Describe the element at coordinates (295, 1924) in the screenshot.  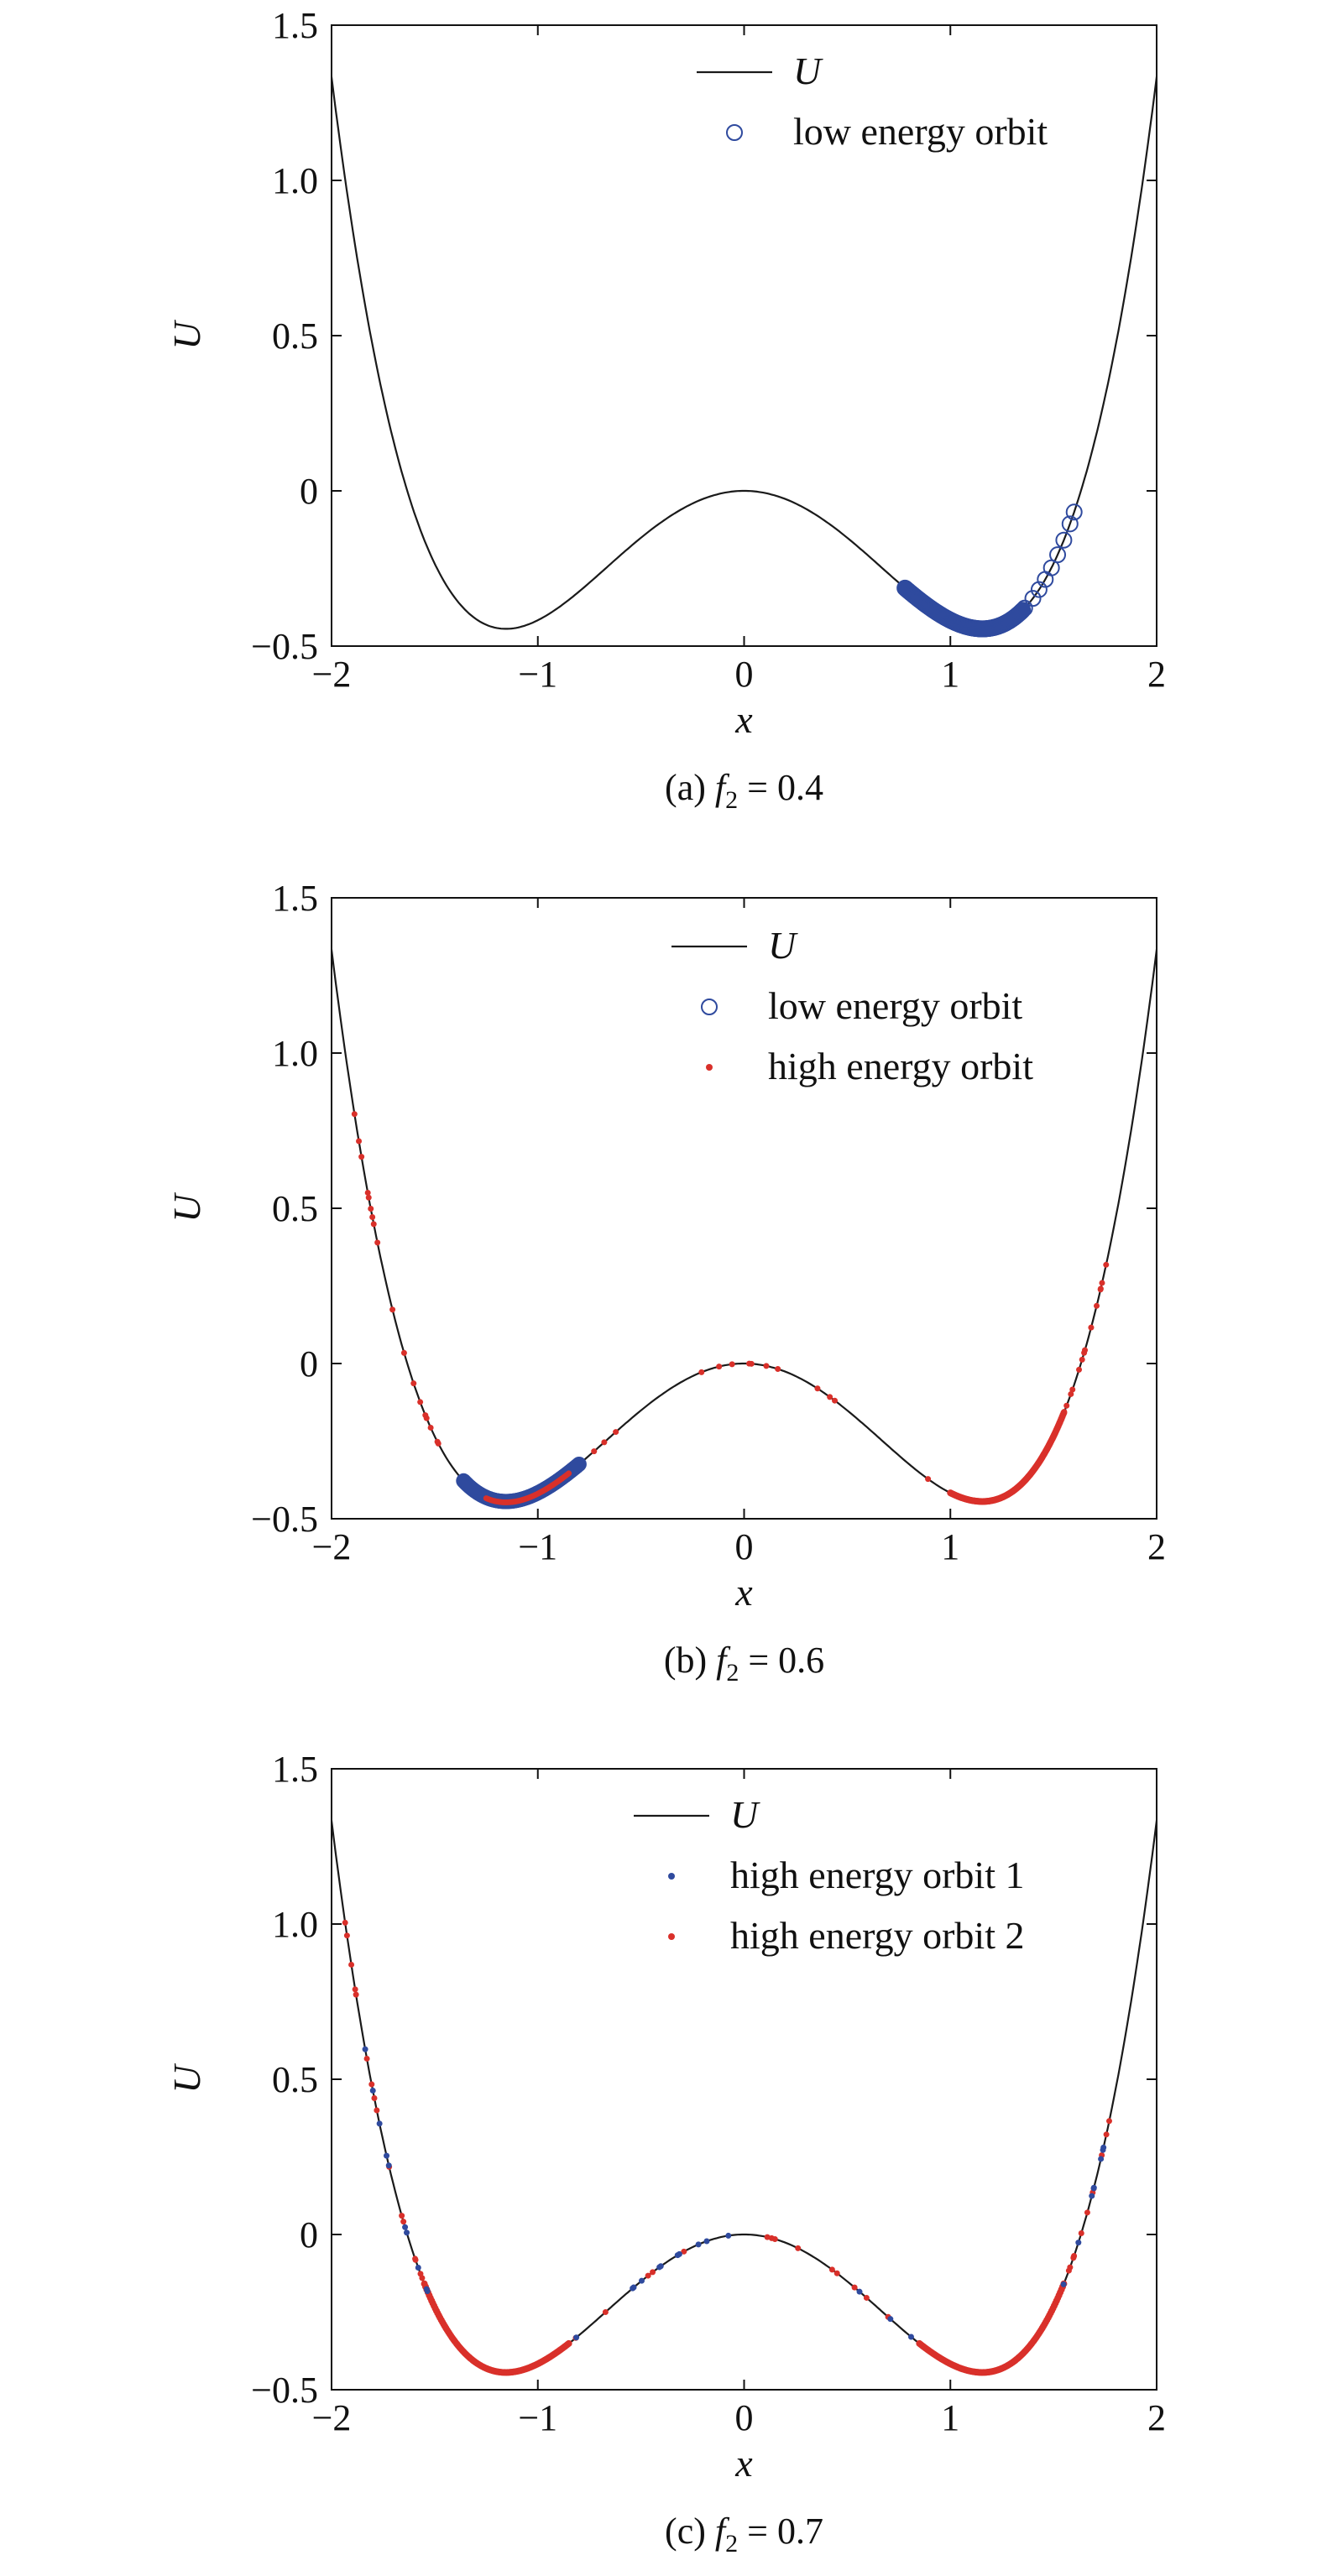
I see `y-tick-label: 1.0` at that location.